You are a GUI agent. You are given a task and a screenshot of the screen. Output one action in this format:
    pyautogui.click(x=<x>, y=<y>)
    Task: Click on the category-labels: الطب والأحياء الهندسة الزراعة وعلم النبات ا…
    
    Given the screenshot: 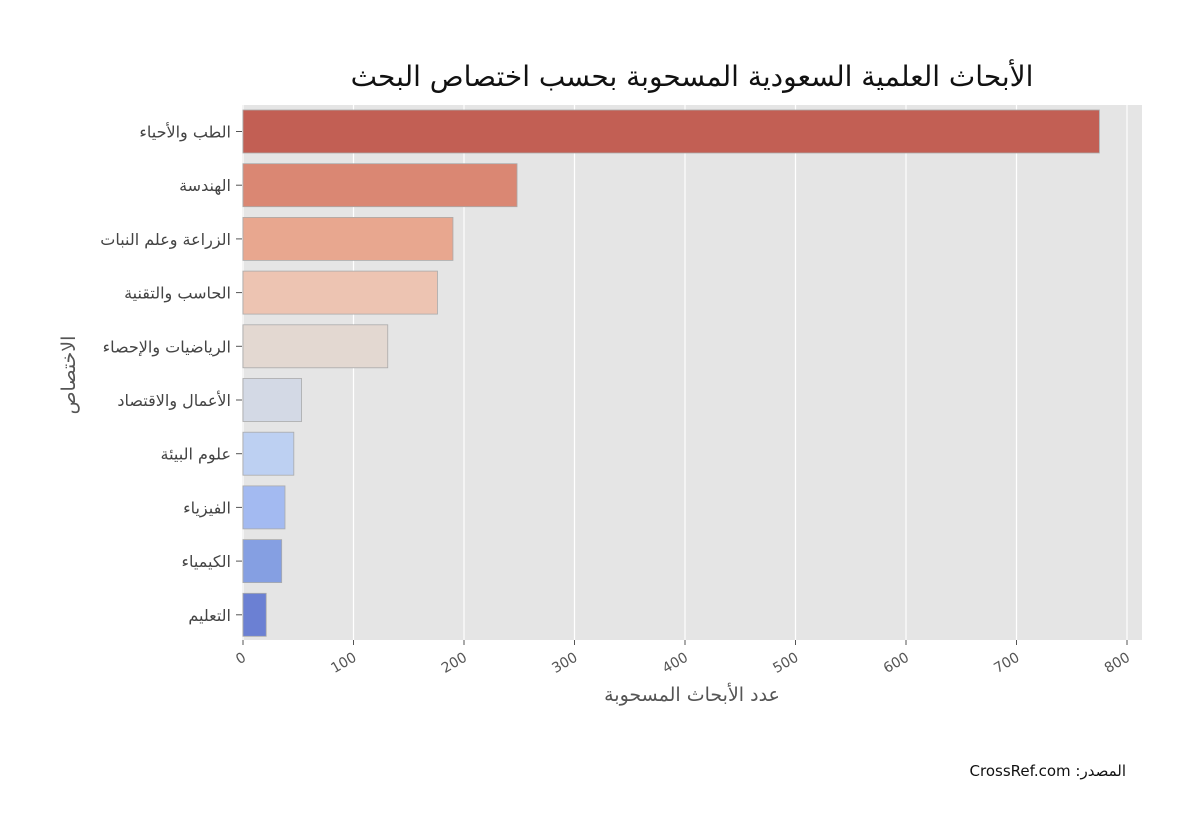 What is the action you would take?
    pyautogui.click(x=171, y=373)
    